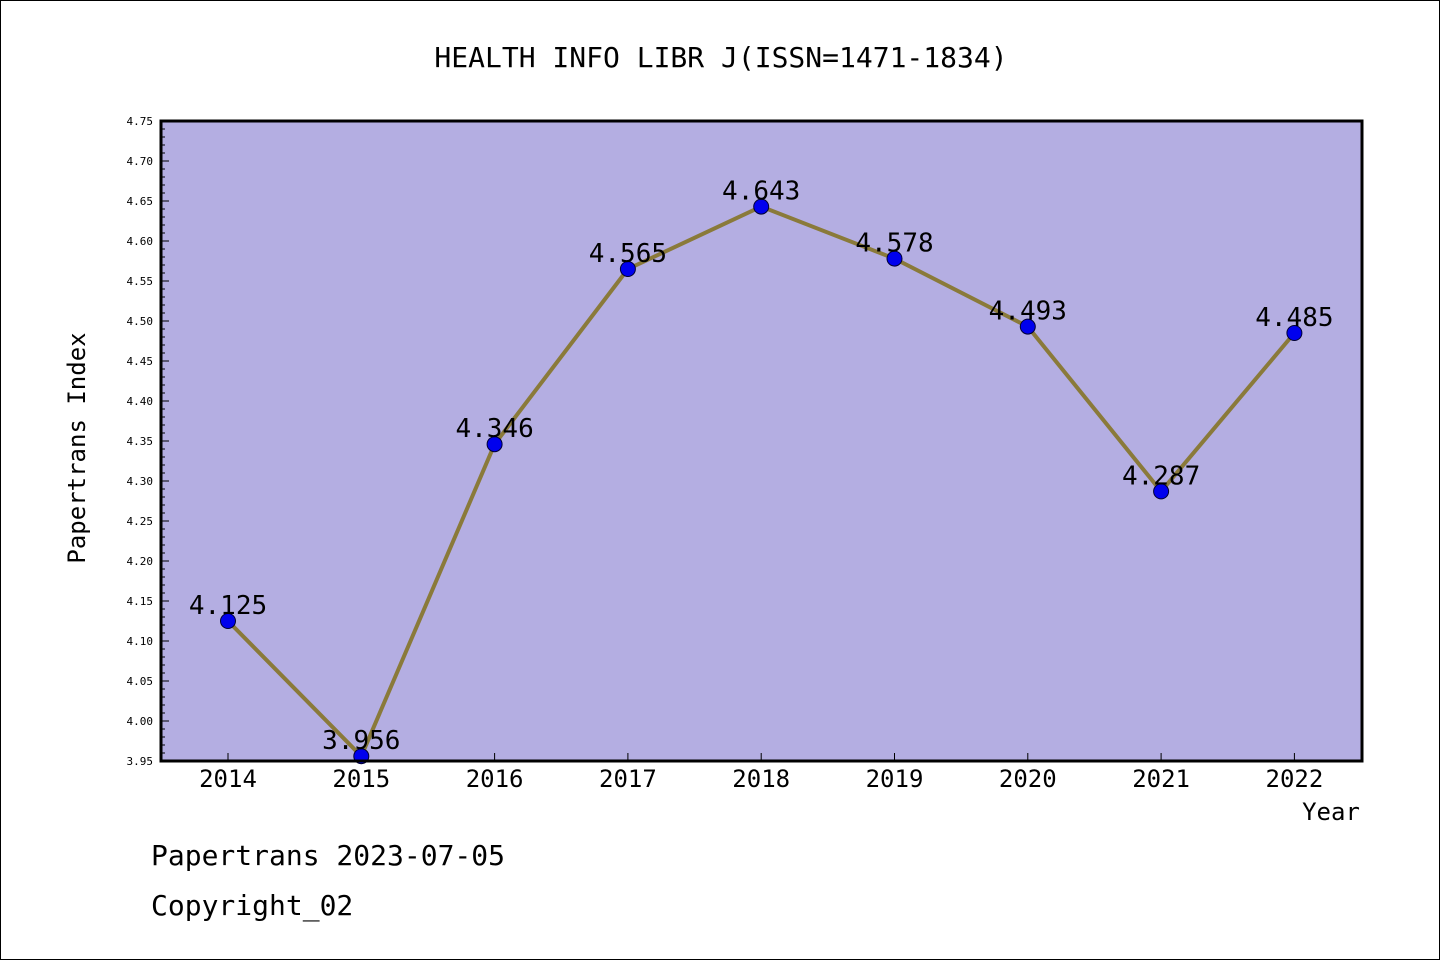  Describe the element at coordinates (1295, 779) in the screenshot. I see `x-tick-label: 2022` at that location.